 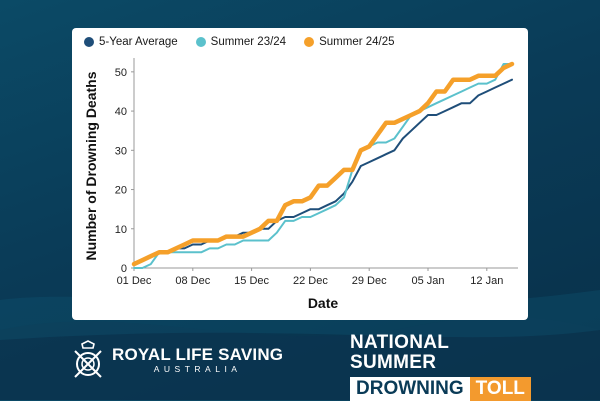 What do you see at coordinates (121, 73) in the screenshot?
I see `y-tick-label-5: 50` at bounding box center [121, 73].